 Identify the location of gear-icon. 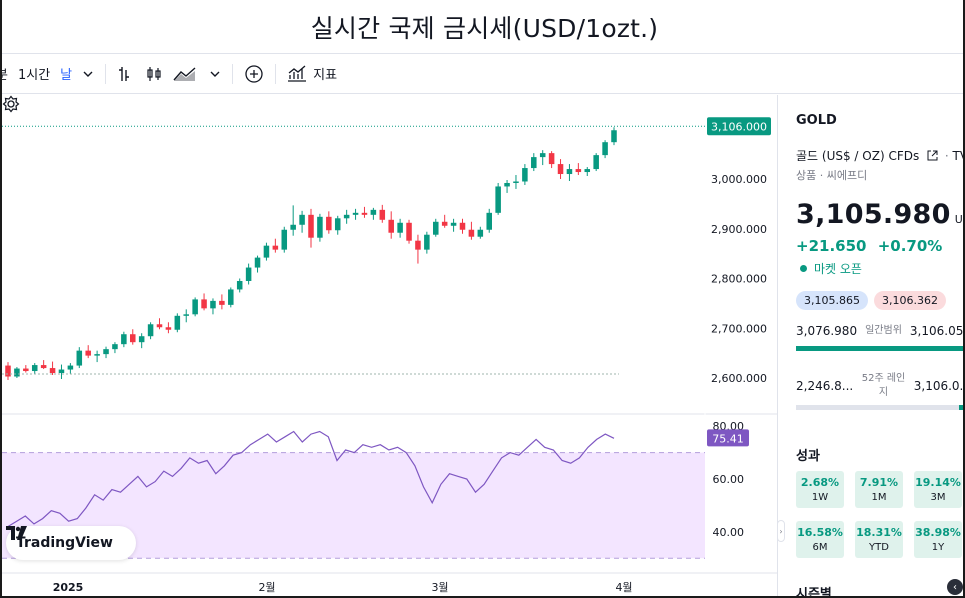
(11, 104).